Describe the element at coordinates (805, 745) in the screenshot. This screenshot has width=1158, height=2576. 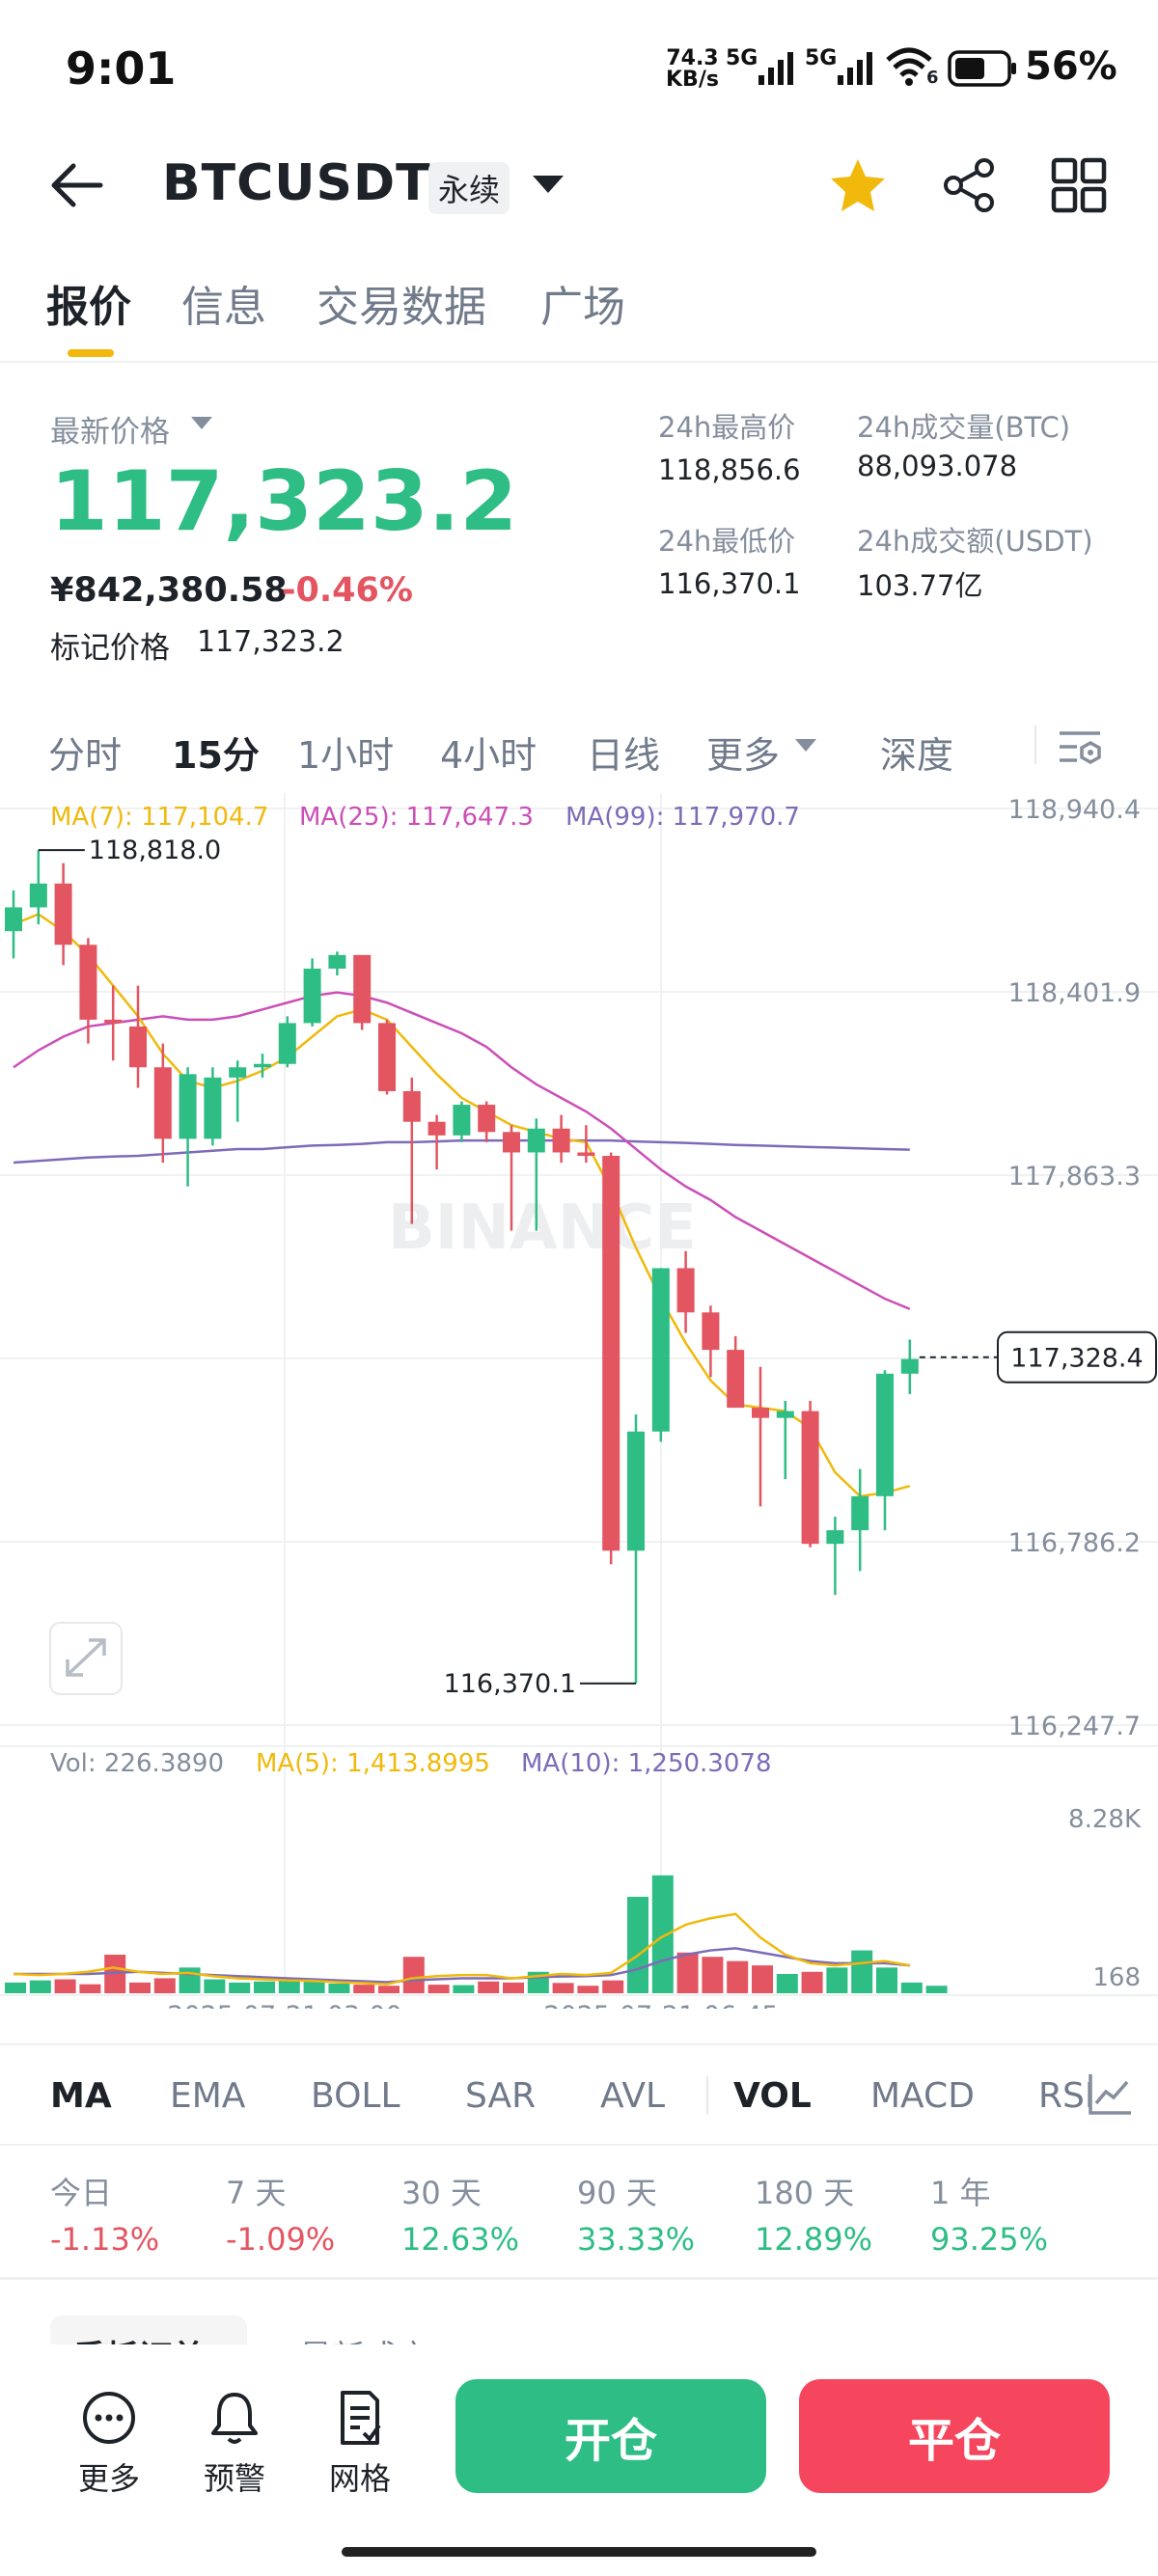
I see `more-dropdown-icon` at that location.